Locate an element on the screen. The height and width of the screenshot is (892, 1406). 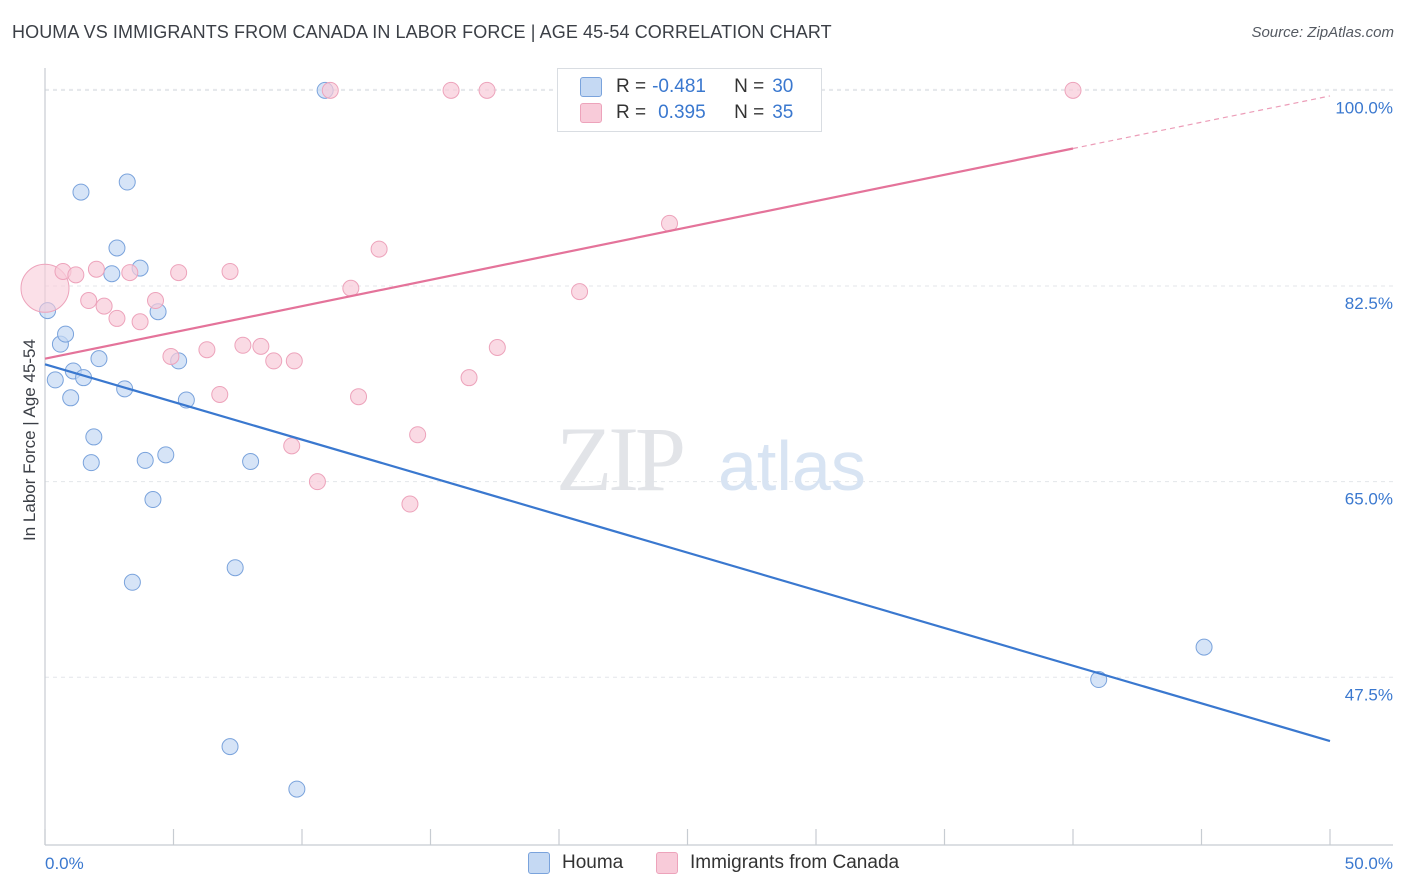
y-tick-label: 47.5% is located at coordinates (1369, 694).